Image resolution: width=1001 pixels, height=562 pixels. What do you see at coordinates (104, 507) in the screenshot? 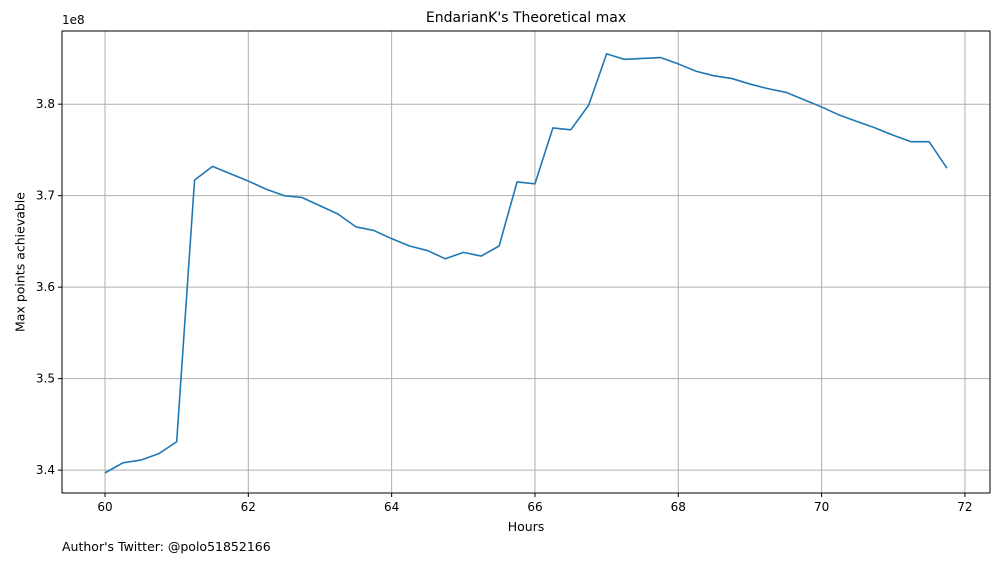
I see `x-tick-label: 60` at bounding box center [104, 507].